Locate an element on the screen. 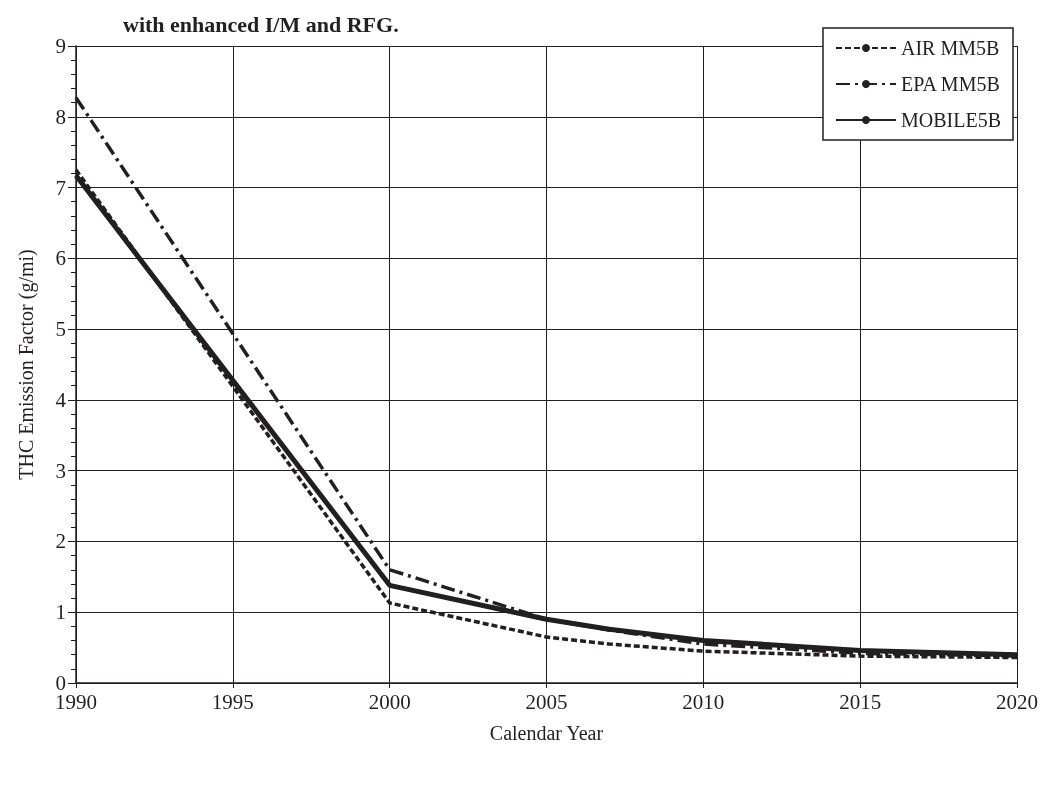 Image resolution: width=1061 pixels, height=787 pixels. x-tick-label: 1995 is located at coordinates (232, 701).